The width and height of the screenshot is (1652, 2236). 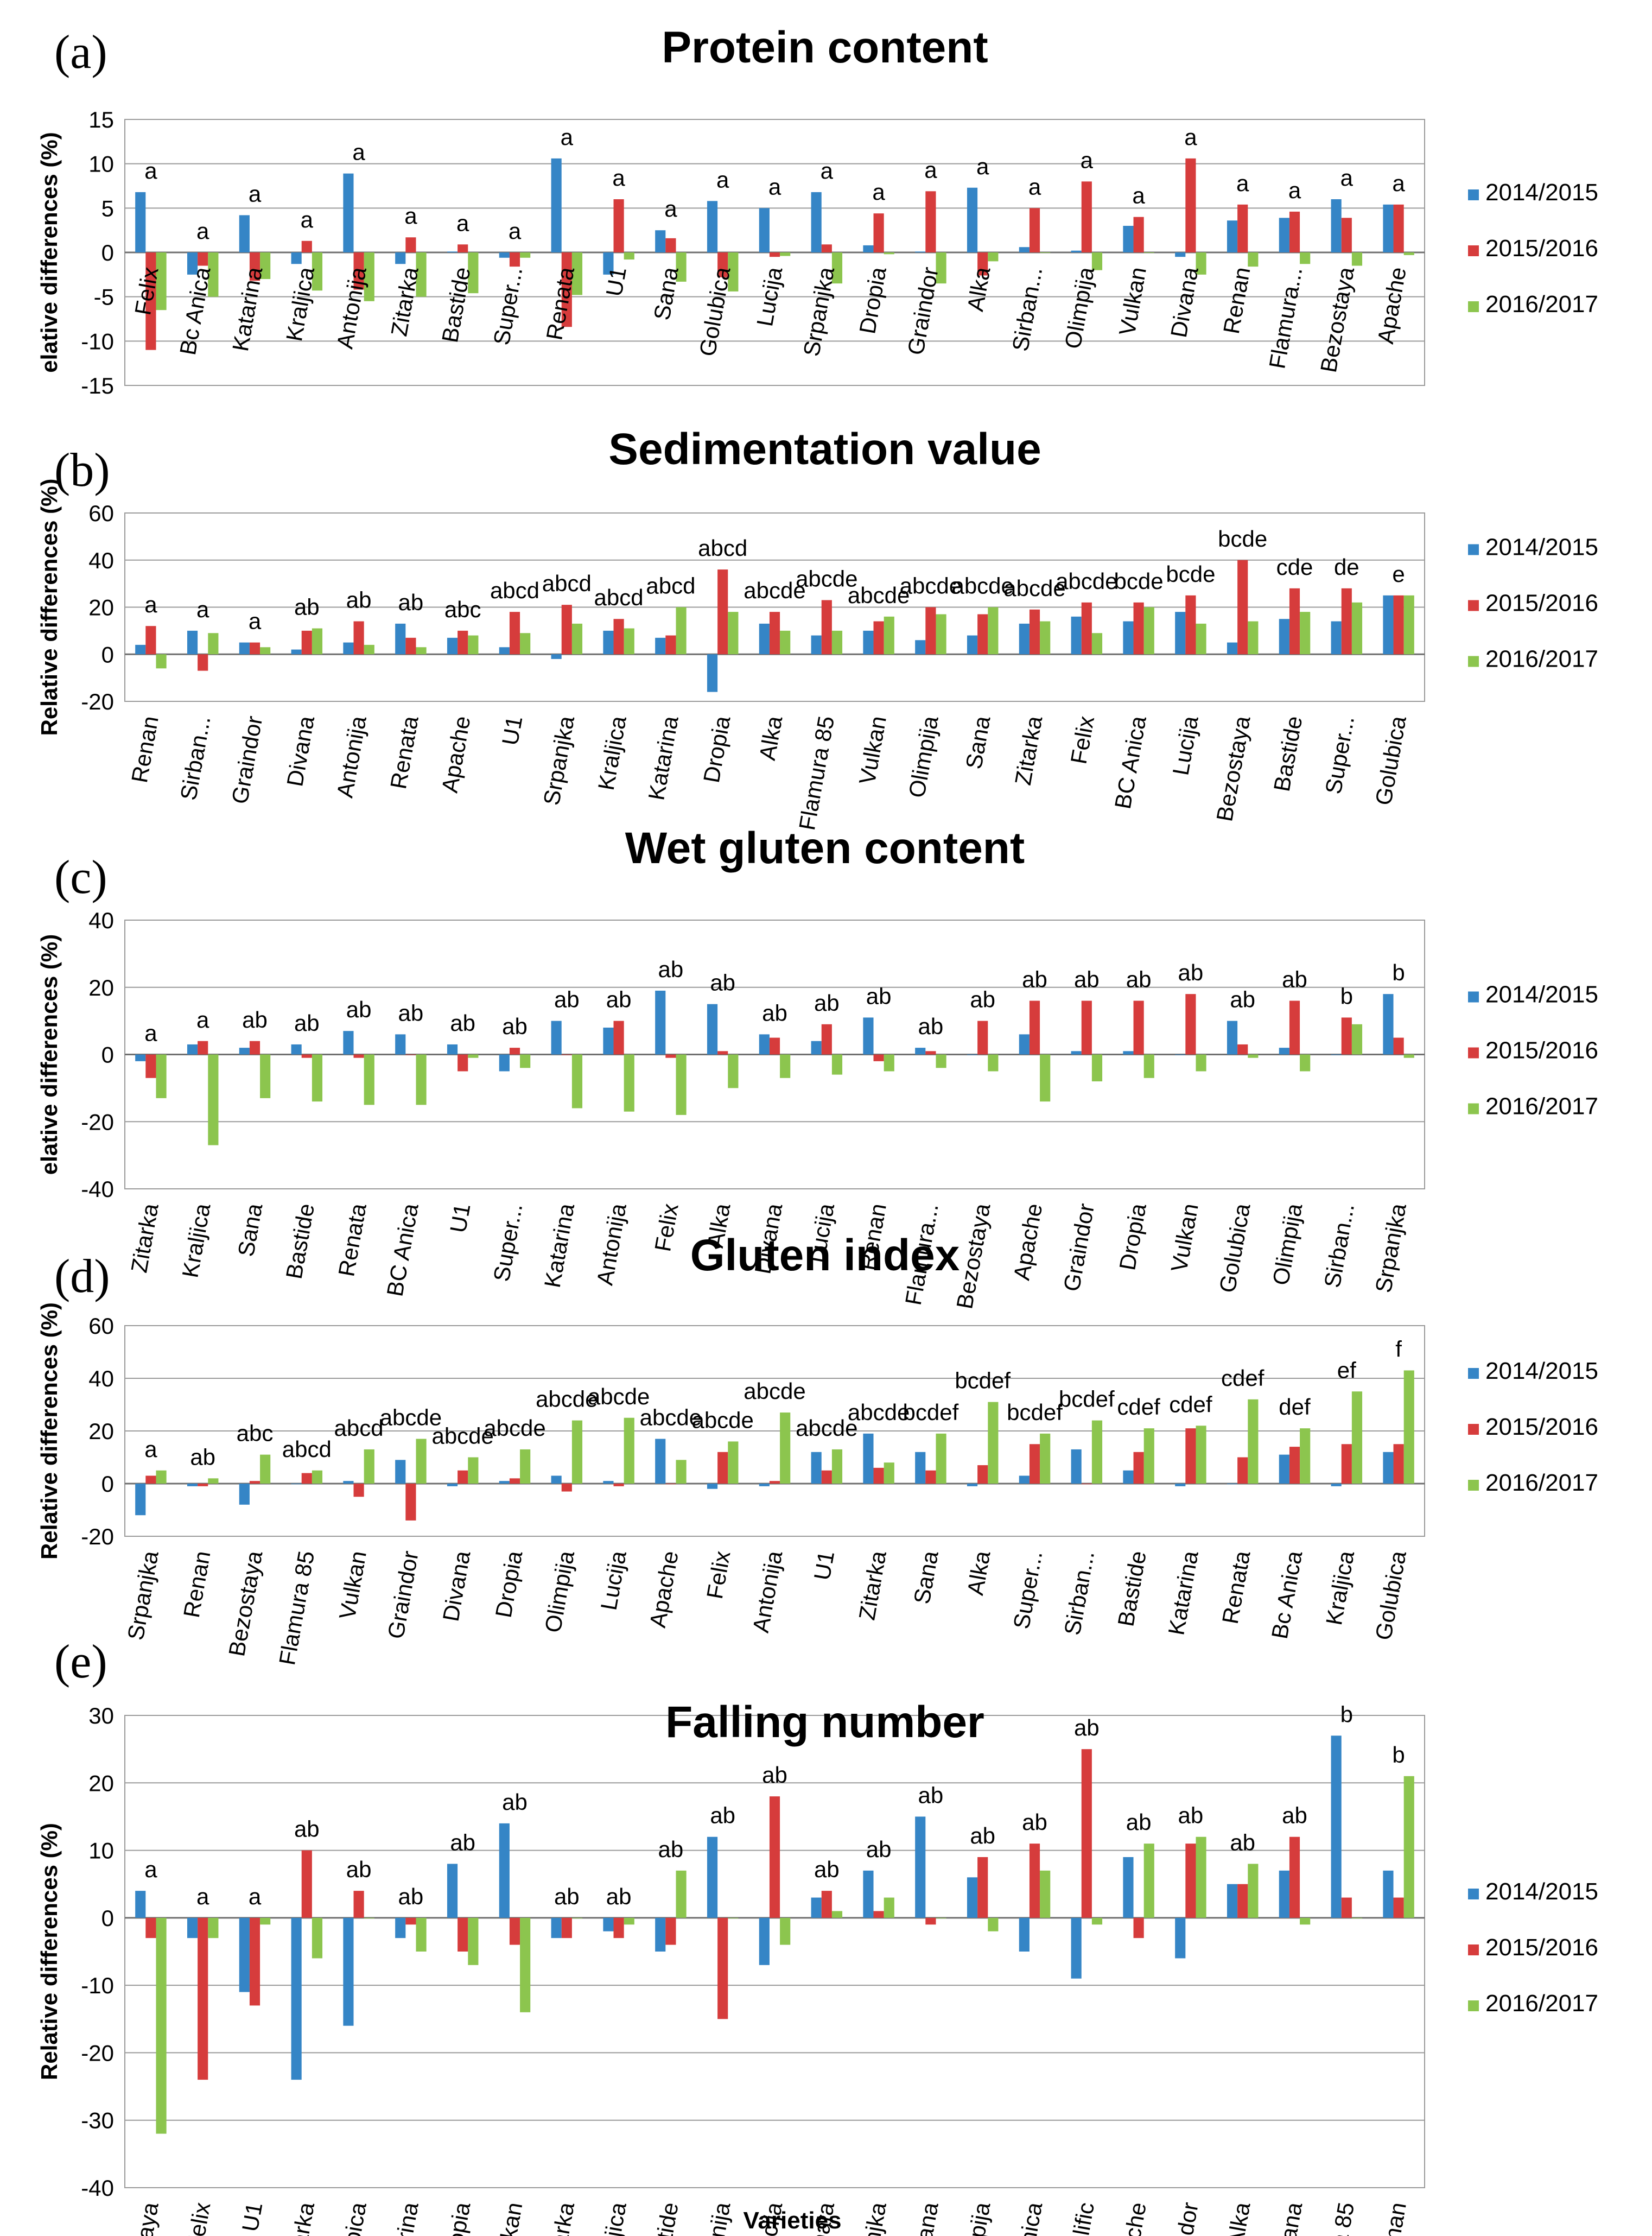 I want to click on chart-title: Wet gluten content, so click(x=825, y=849).